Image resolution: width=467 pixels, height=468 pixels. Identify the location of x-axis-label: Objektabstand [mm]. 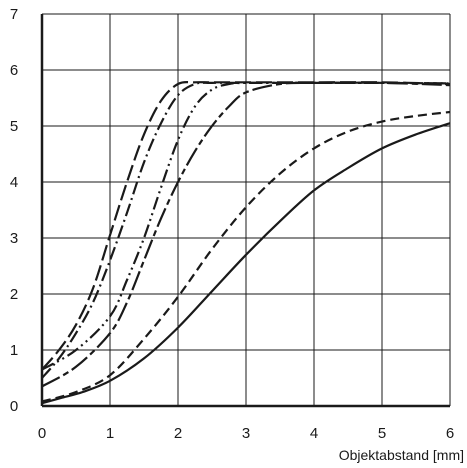
(401, 455).